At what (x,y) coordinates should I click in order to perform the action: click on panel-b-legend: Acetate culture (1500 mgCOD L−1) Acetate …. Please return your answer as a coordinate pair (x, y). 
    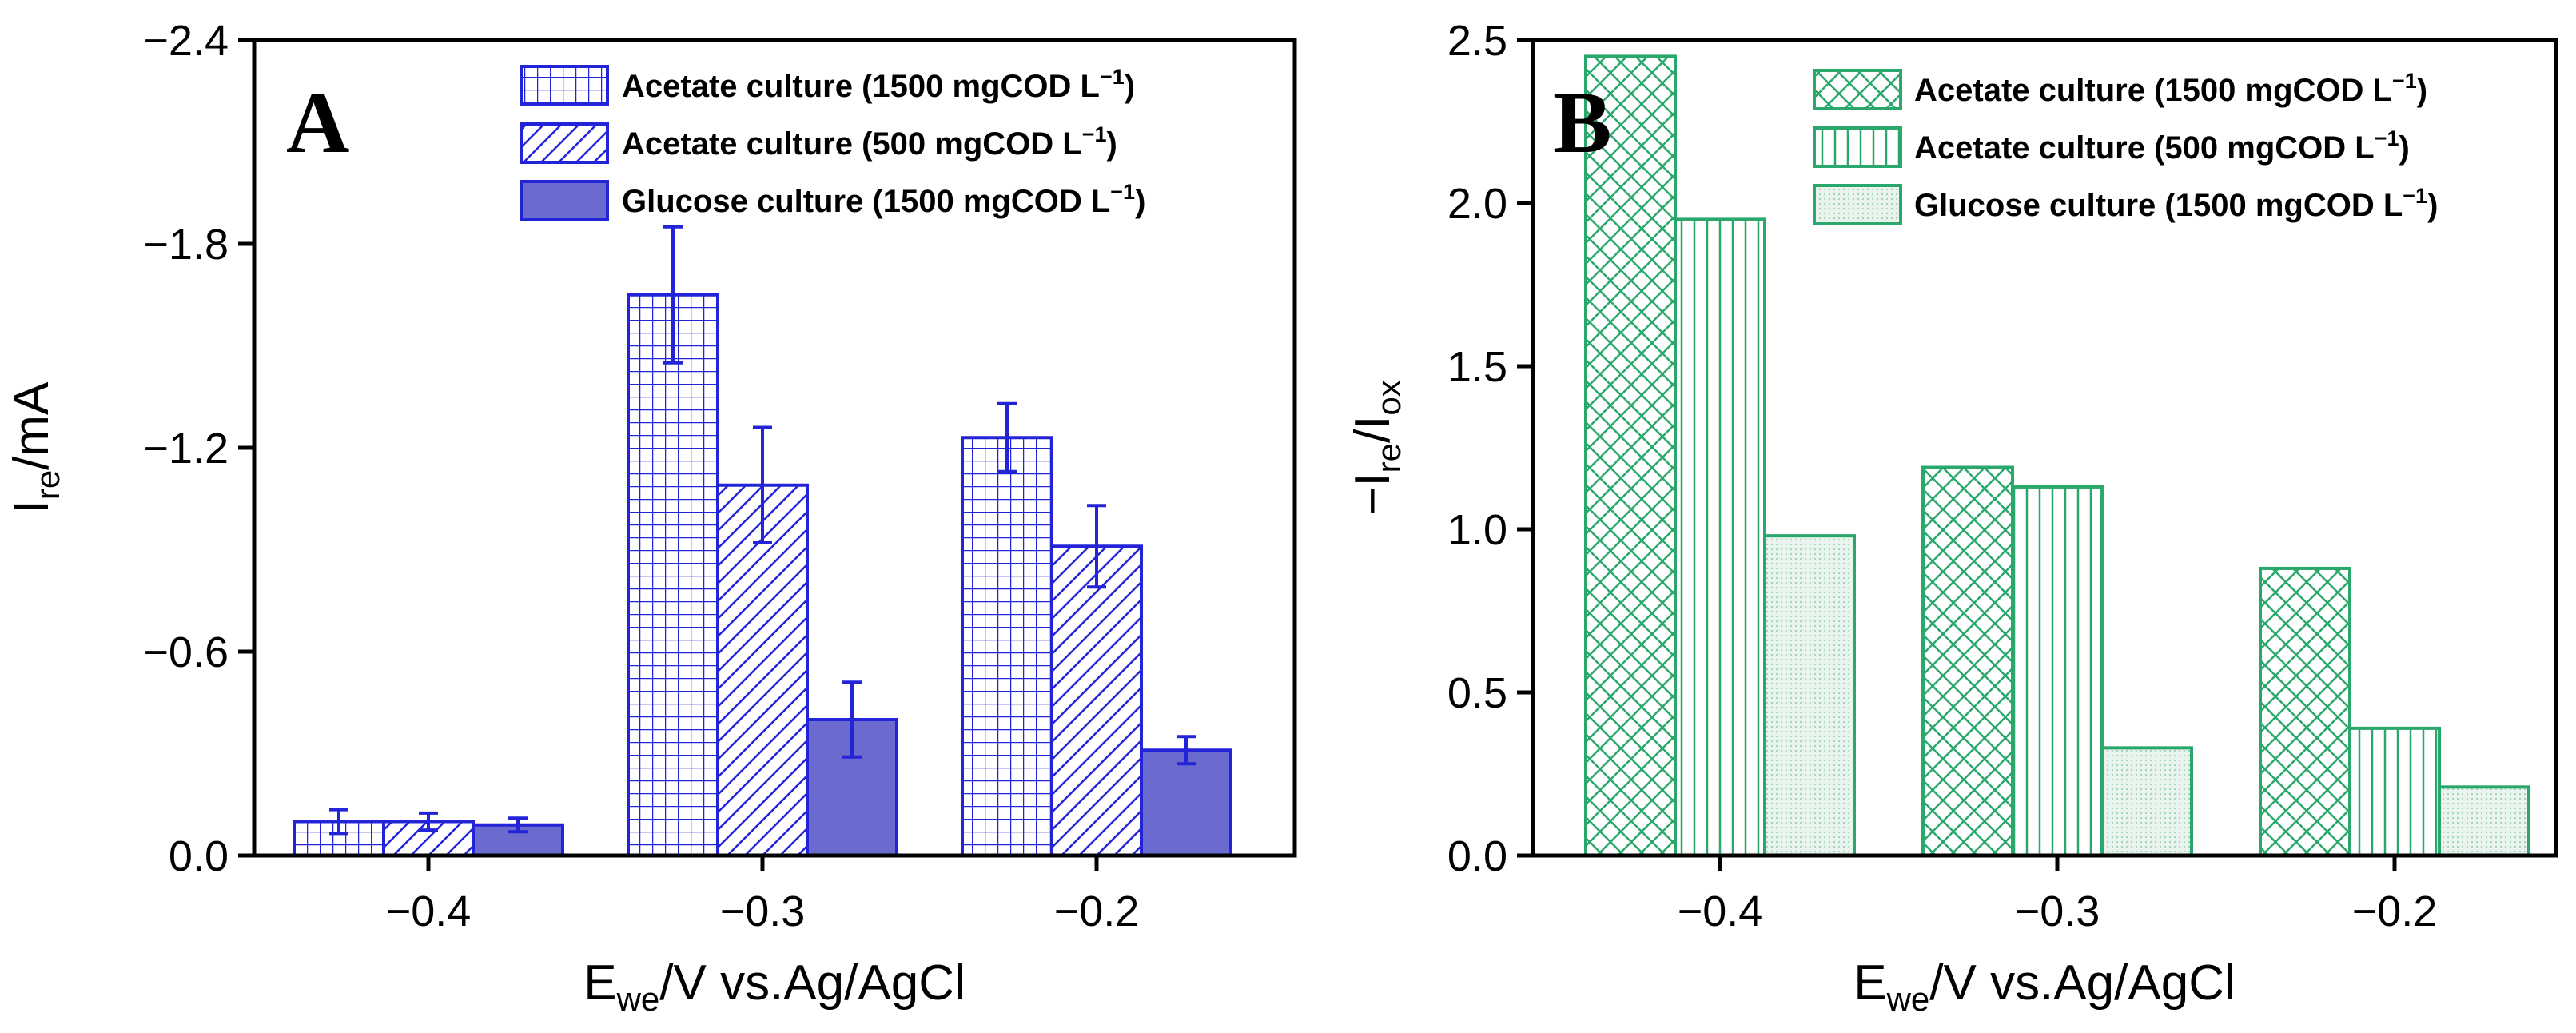
    Looking at the image, I should click on (2125, 147).